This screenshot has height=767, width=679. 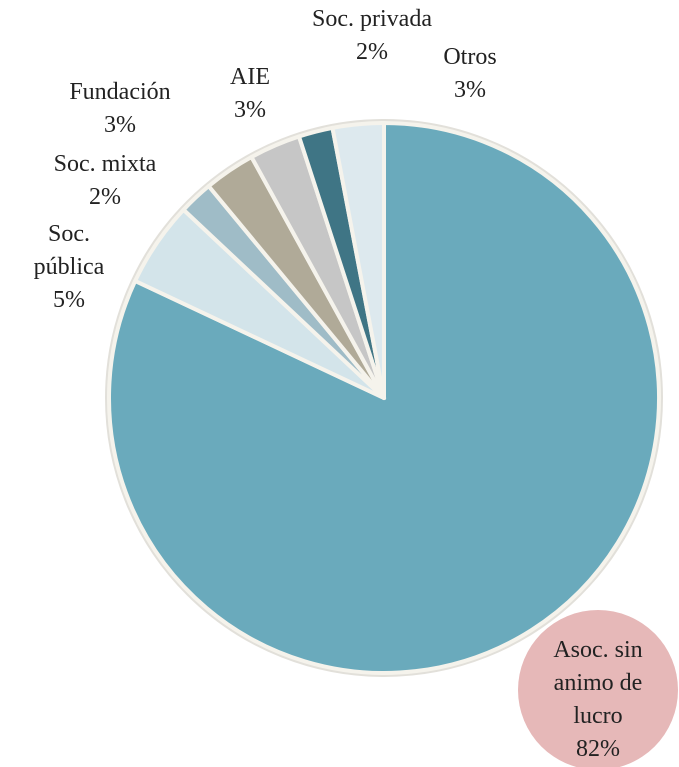 What do you see at coordinates (470, 74) in the screenshot?
I see `slice-label: Otros 3%` at bounding box center [470, 74].